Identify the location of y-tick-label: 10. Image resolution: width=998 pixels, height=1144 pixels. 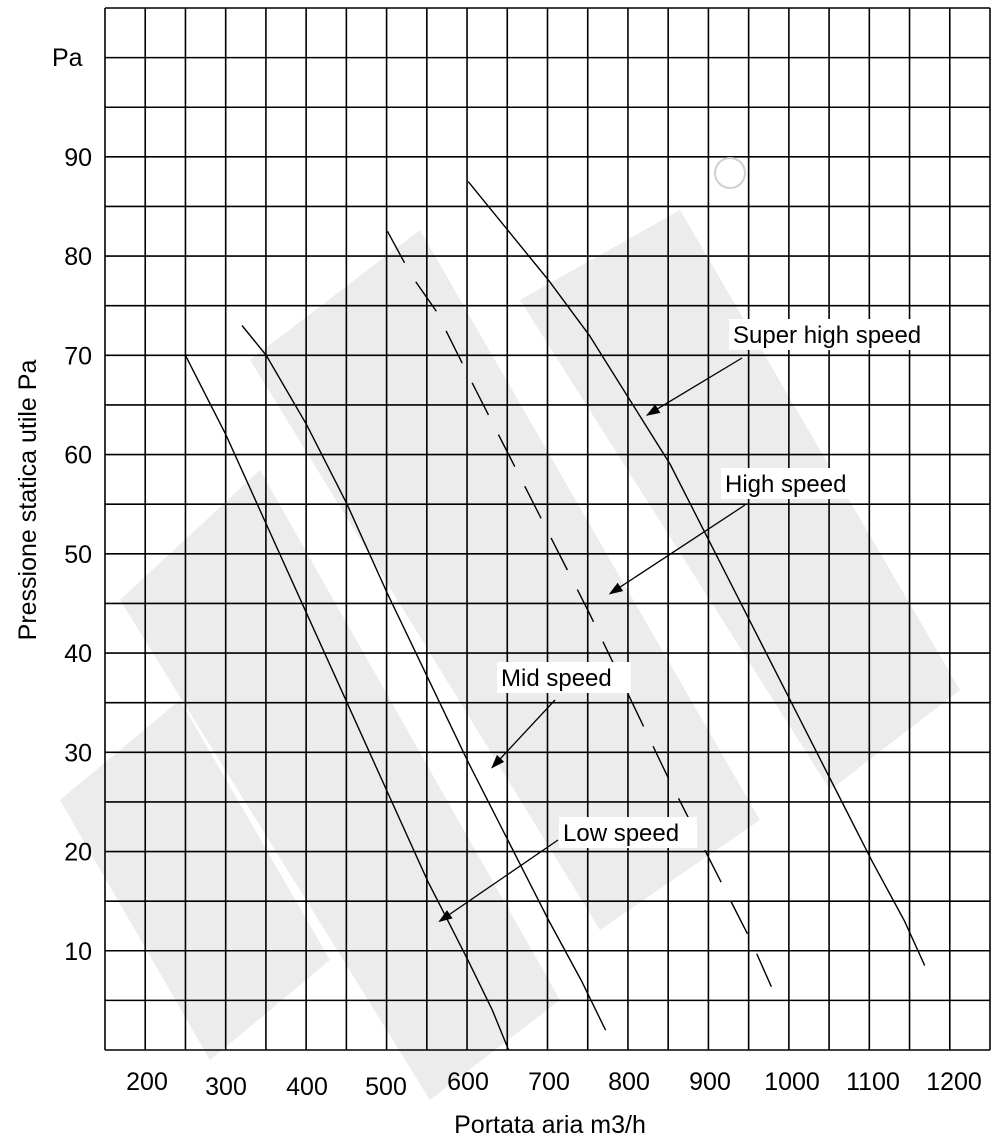
(78, 952).